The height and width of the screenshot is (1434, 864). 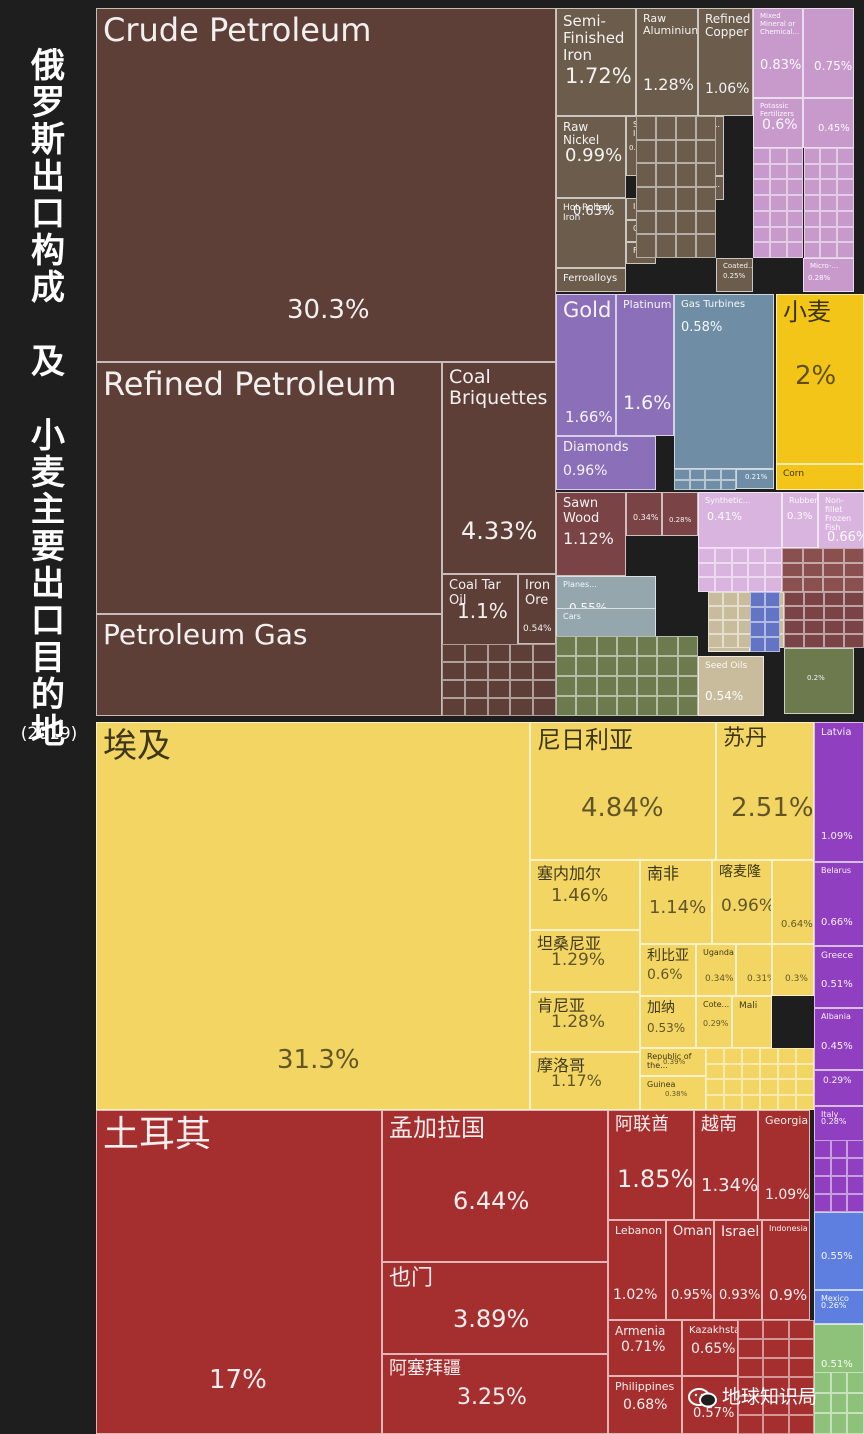 I want to click on treemap-tile: Sawn Wood 1.12%, so click(x=591, y=534).